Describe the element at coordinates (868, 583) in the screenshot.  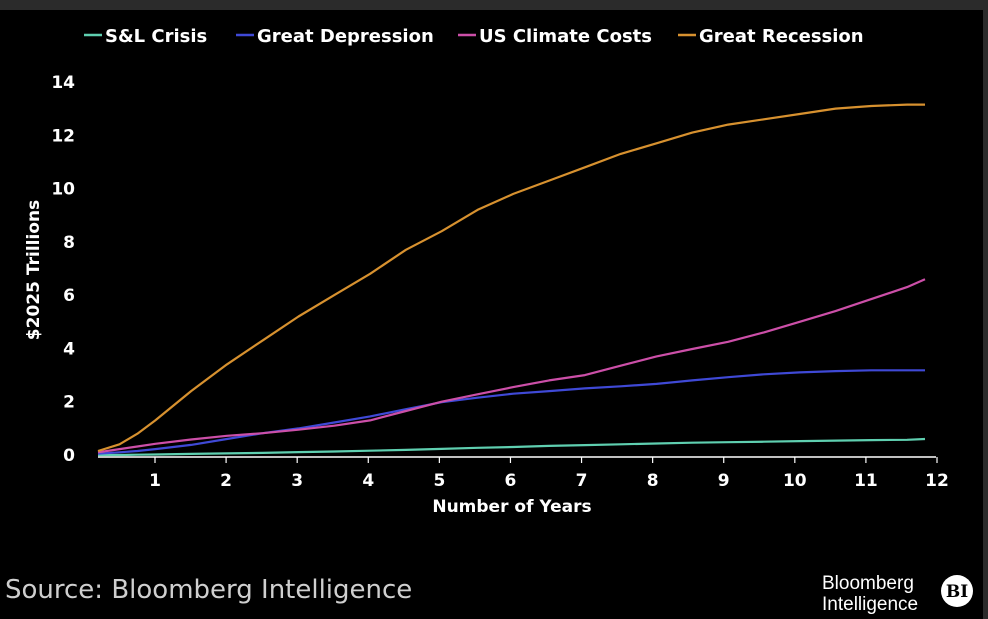
I see `brand-name-line1: Bloomberg` at that location.